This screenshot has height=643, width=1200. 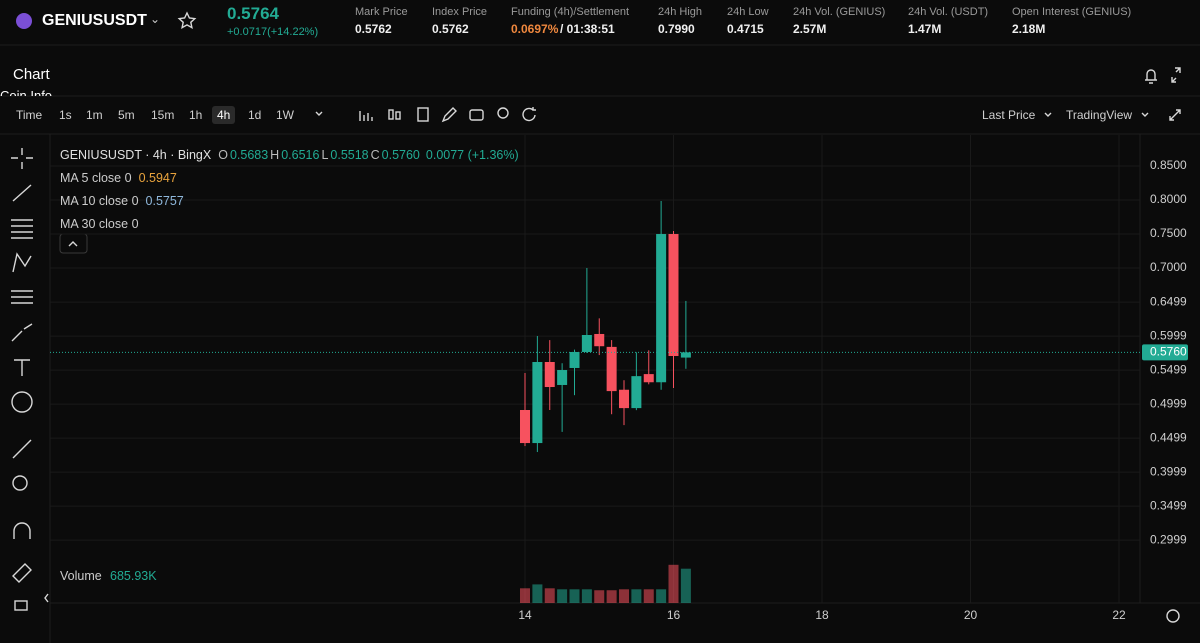 I want to click on sub-tab: Coin Info, so click(x=26, y=92).